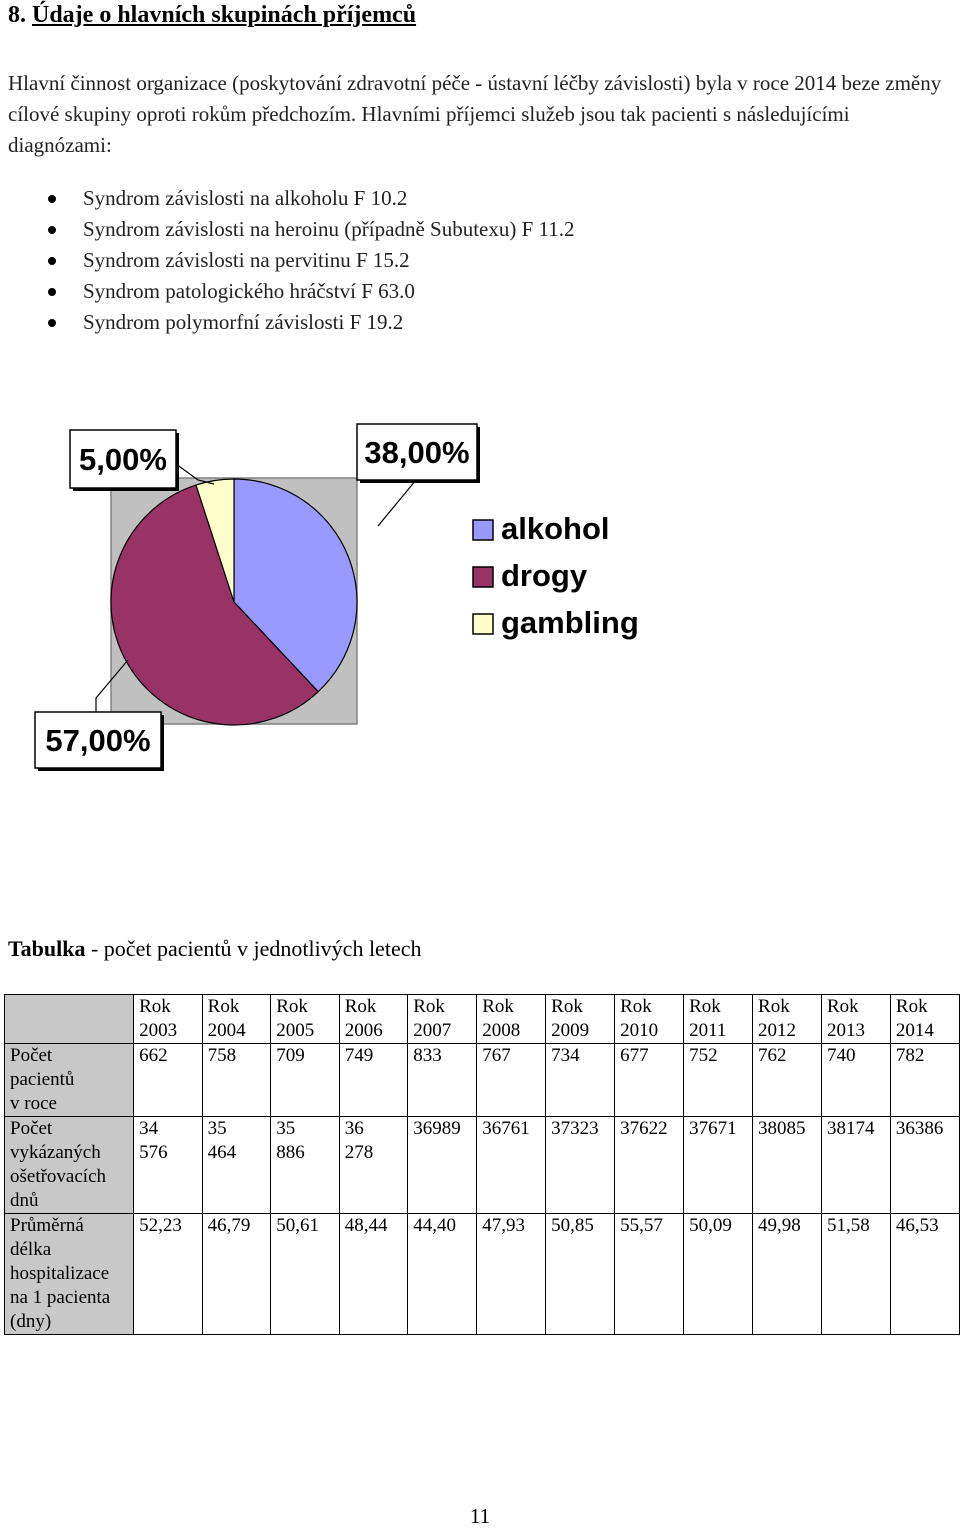  Describe the element at coordinates (373, 1274) in the screenshot. I see `table-cell: 48,44` at that location.